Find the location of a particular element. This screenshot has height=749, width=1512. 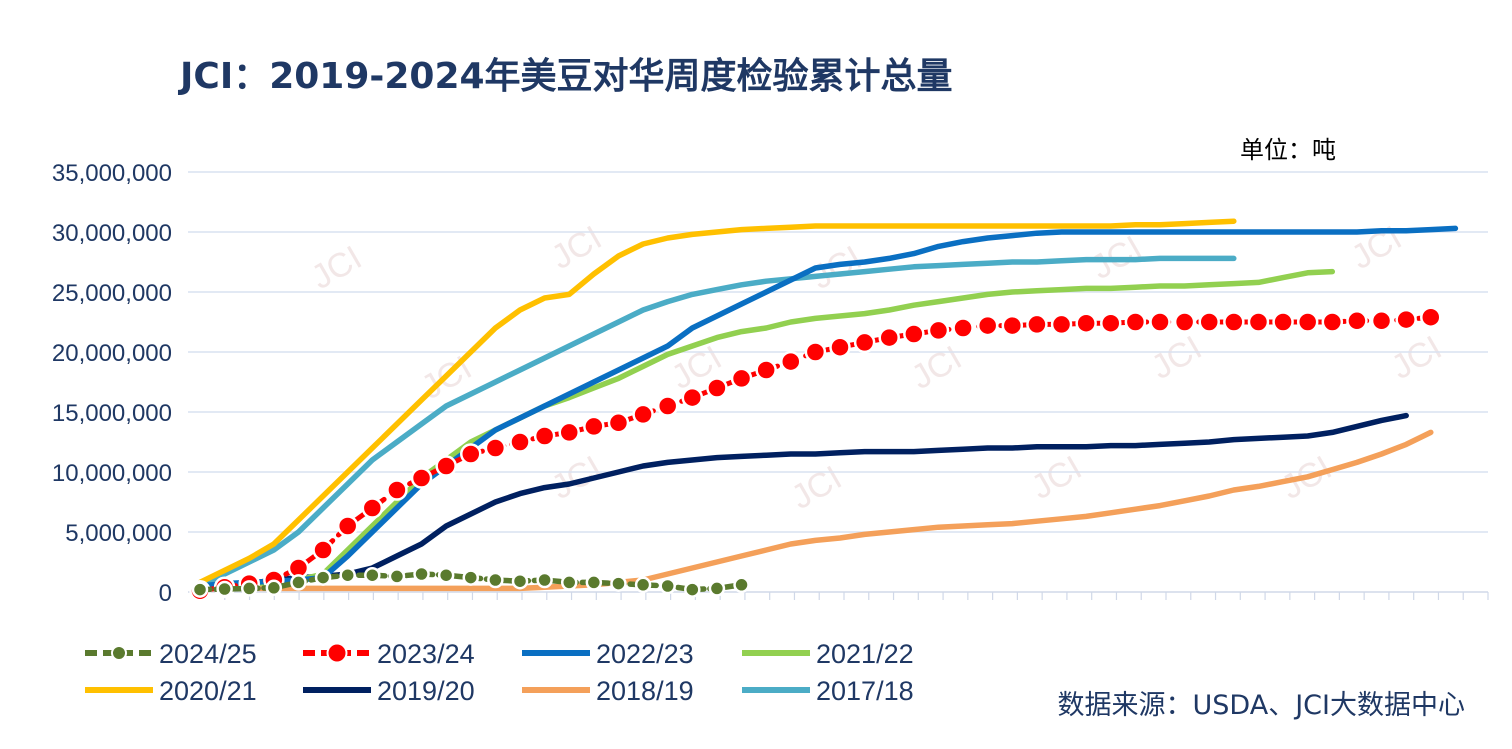

x-axis is located at coordinates (838, 595).